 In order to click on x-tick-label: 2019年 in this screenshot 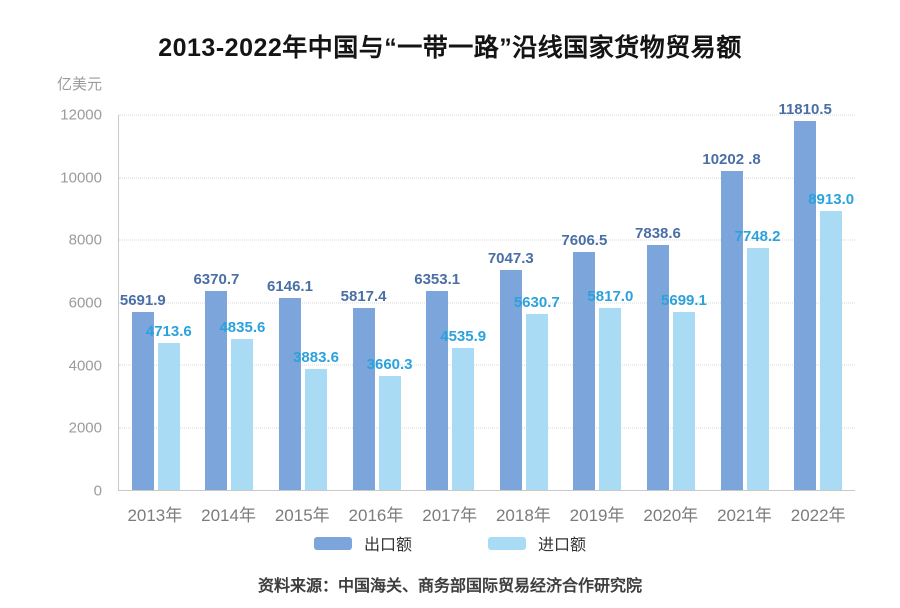, I will do `click(597, 515)`.